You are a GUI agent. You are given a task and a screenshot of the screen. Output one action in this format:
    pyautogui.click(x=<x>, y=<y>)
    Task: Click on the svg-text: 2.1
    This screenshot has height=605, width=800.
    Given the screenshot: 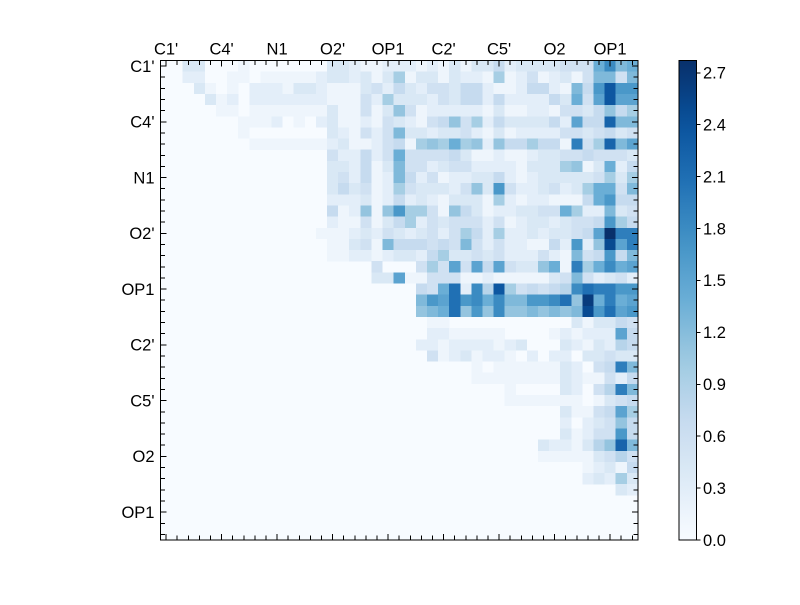 What is the action you would take?
    pyautogui.click(x=714, y=177)
    